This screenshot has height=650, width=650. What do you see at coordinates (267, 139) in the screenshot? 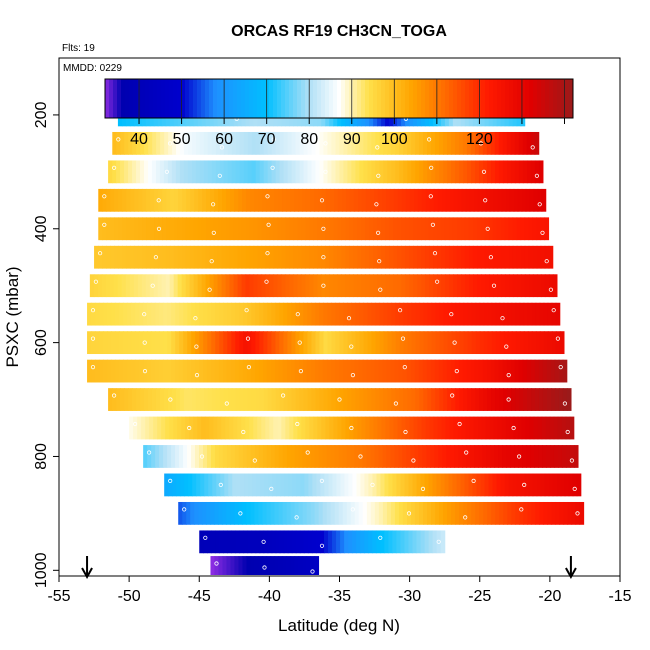
I see `colorbar-tick-label: 70` at bounding box center [267, 139].